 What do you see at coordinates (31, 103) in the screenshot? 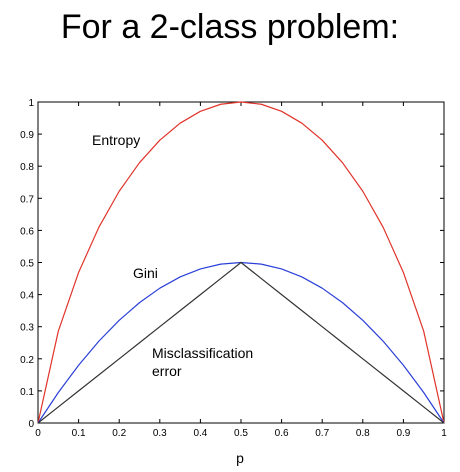
I see `y-tick-label: 1` at bounding box center [31, 103].